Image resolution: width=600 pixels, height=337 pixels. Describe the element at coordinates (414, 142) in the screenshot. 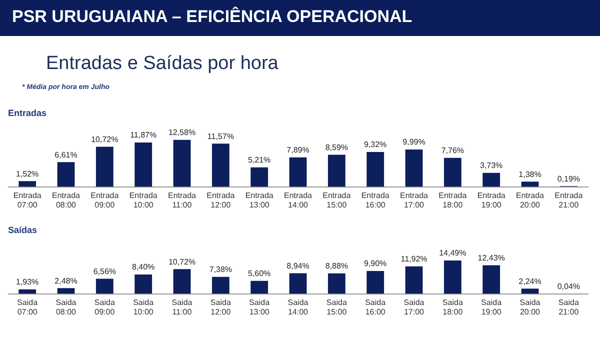

I see `data-label: 9,99%` at that location.